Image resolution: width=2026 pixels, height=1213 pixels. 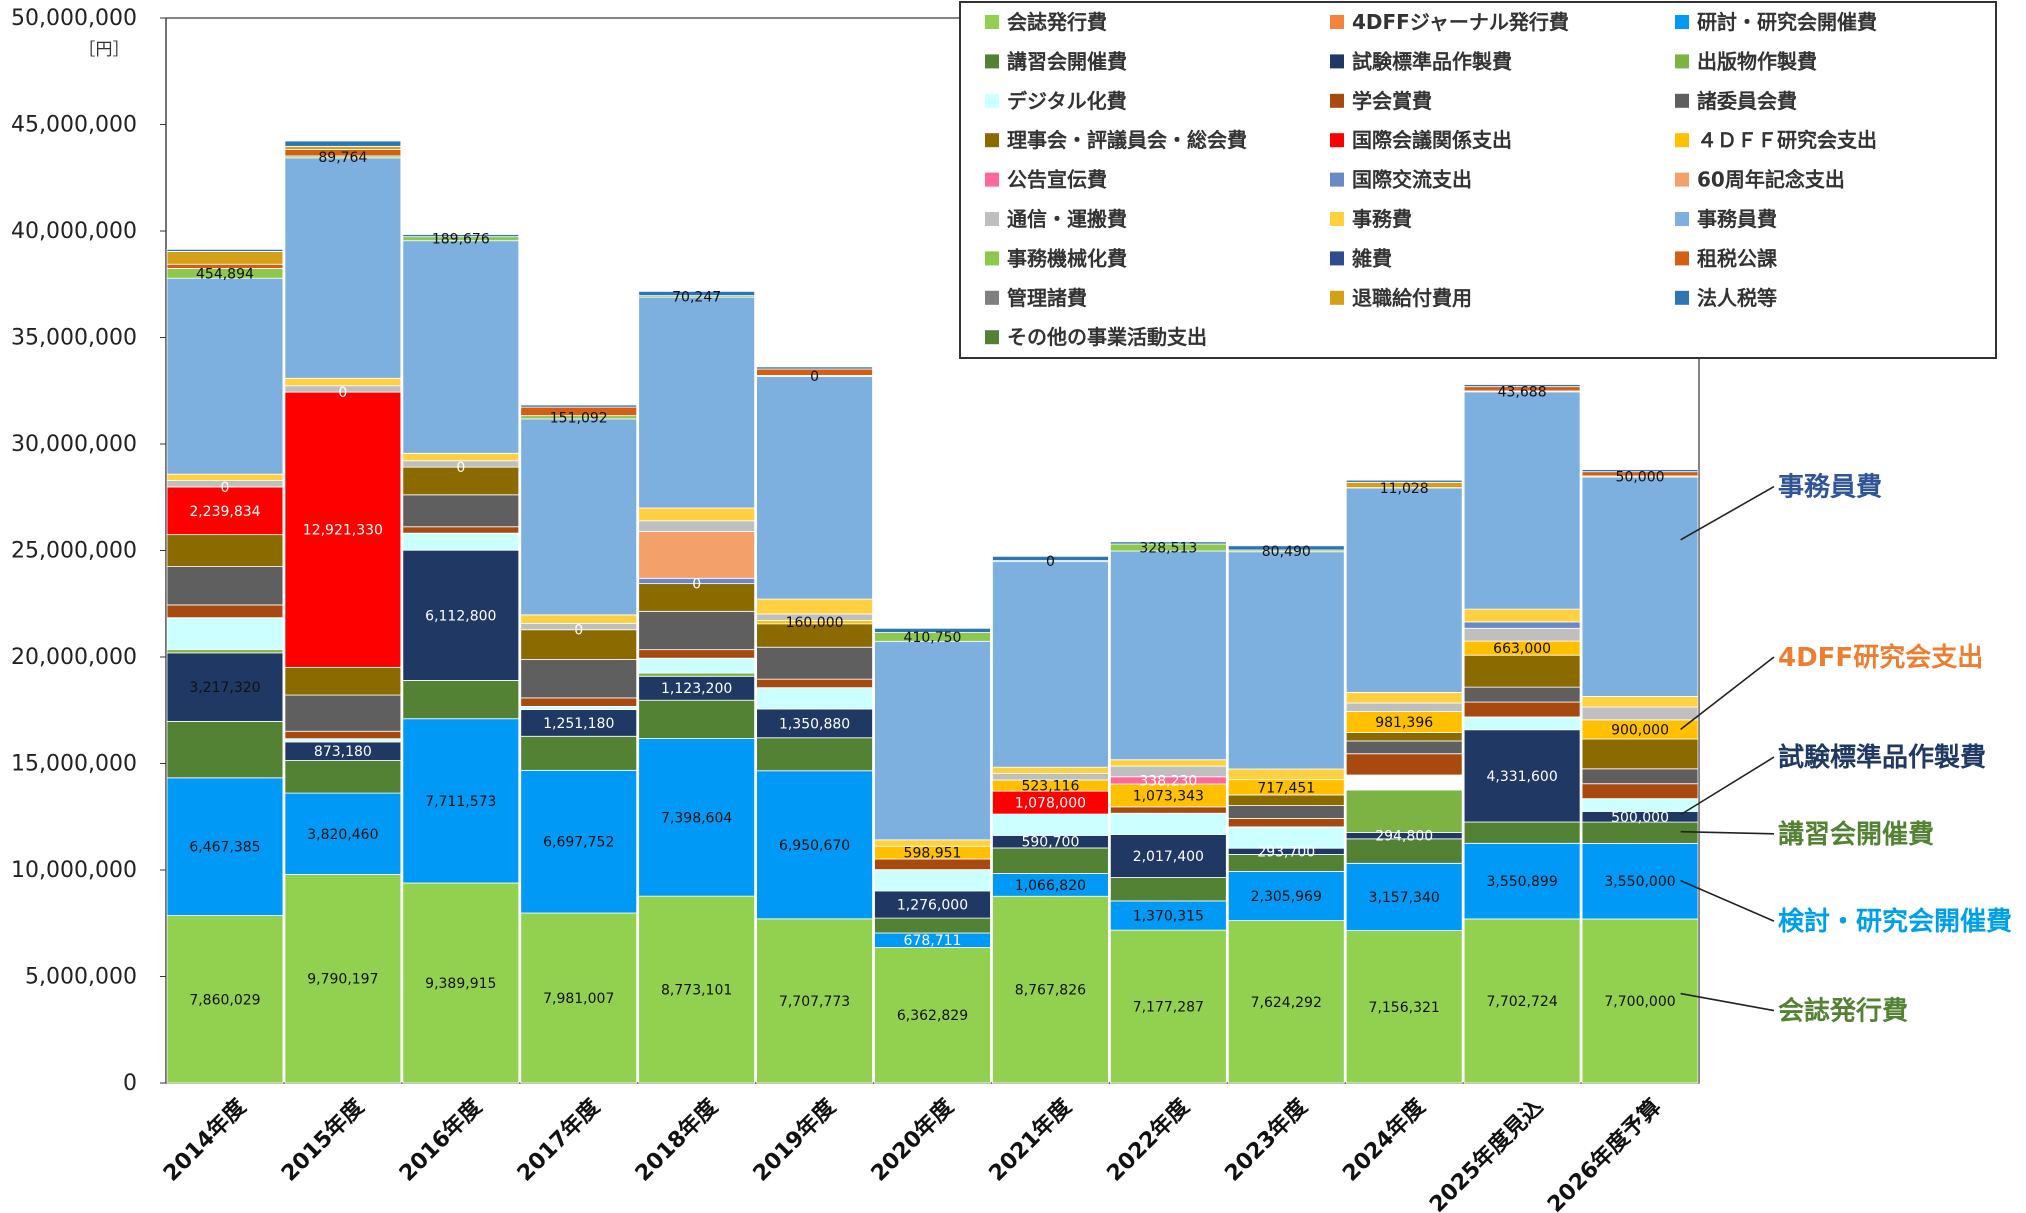 I want to click on data-label: 1,350,880, so click(x=814, y=724).